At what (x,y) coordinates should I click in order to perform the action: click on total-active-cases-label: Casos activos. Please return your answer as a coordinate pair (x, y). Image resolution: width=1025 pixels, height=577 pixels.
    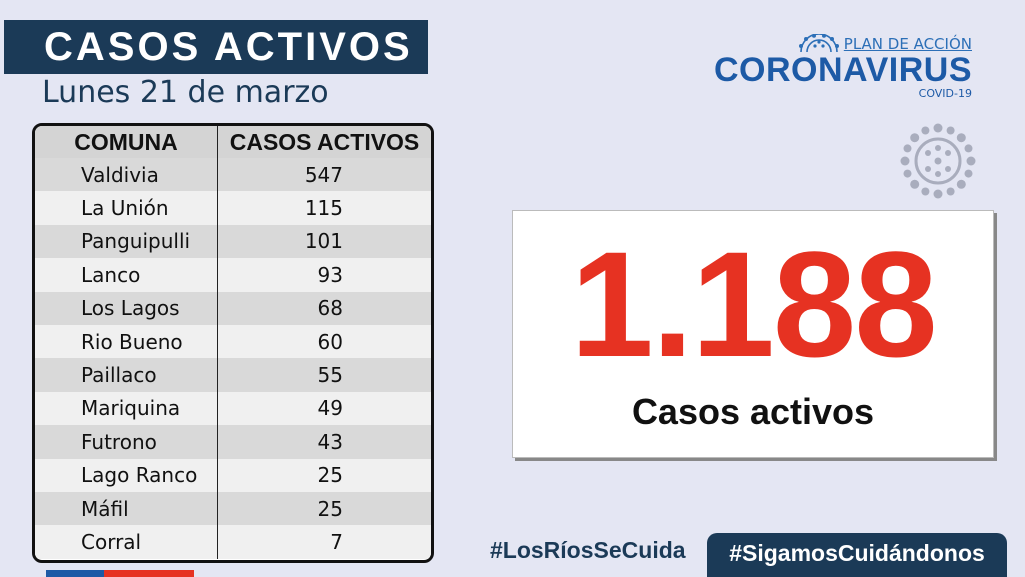
    Looking at the image, I should click on (753, 411).